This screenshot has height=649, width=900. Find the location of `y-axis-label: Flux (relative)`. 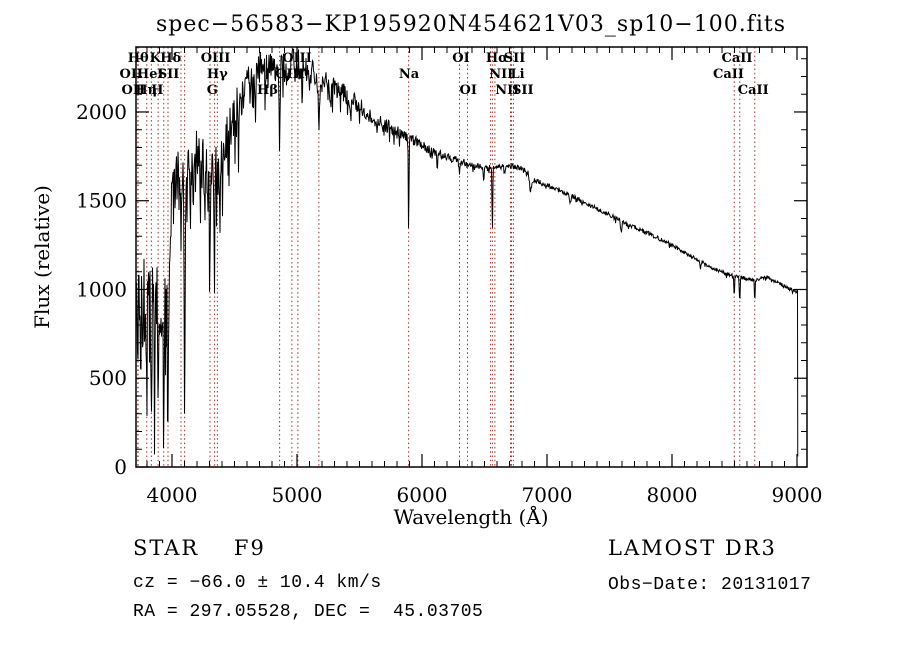

y-axis-label: Flux (relative) is located at coordinates (42, 257).